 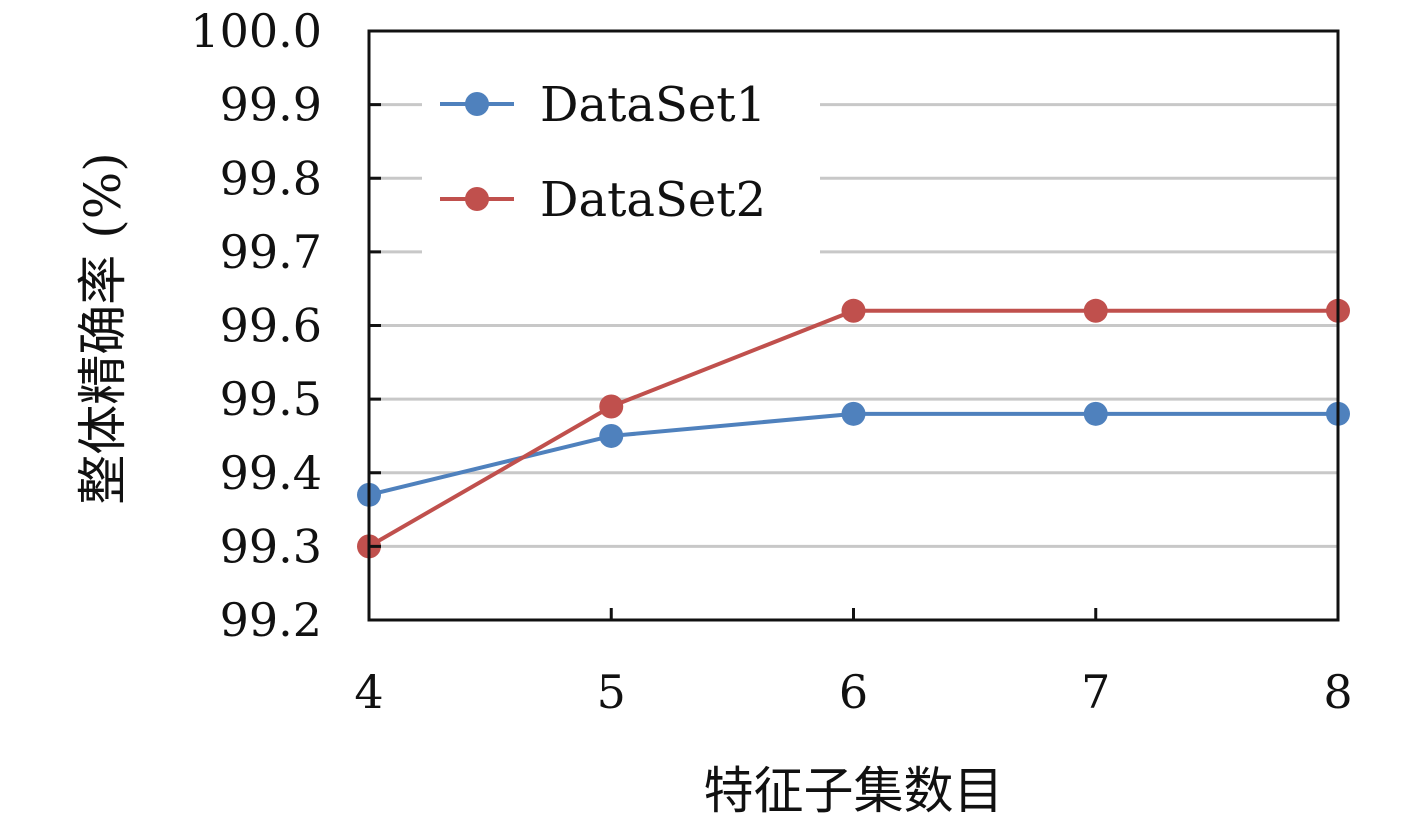 What do you see at coordinates (653, 105) in the screenshot?
I see `legend-label: DataSet1` at bounding box center [653, 105].